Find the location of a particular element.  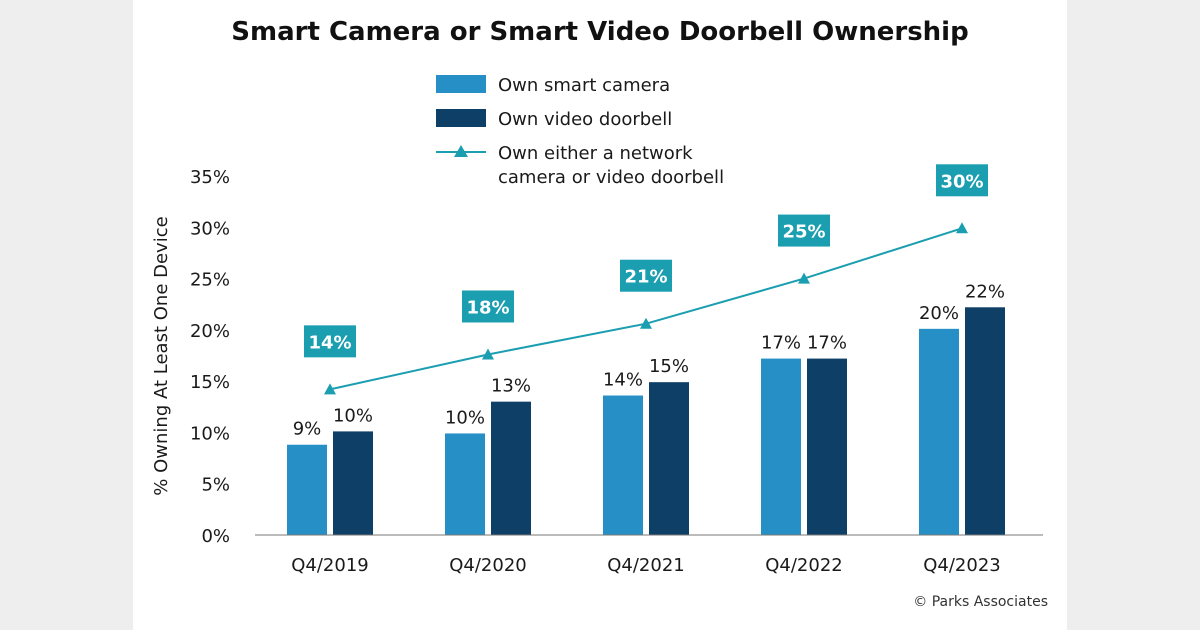

y-tick-label: 30% is located at coordinates (210, 228).